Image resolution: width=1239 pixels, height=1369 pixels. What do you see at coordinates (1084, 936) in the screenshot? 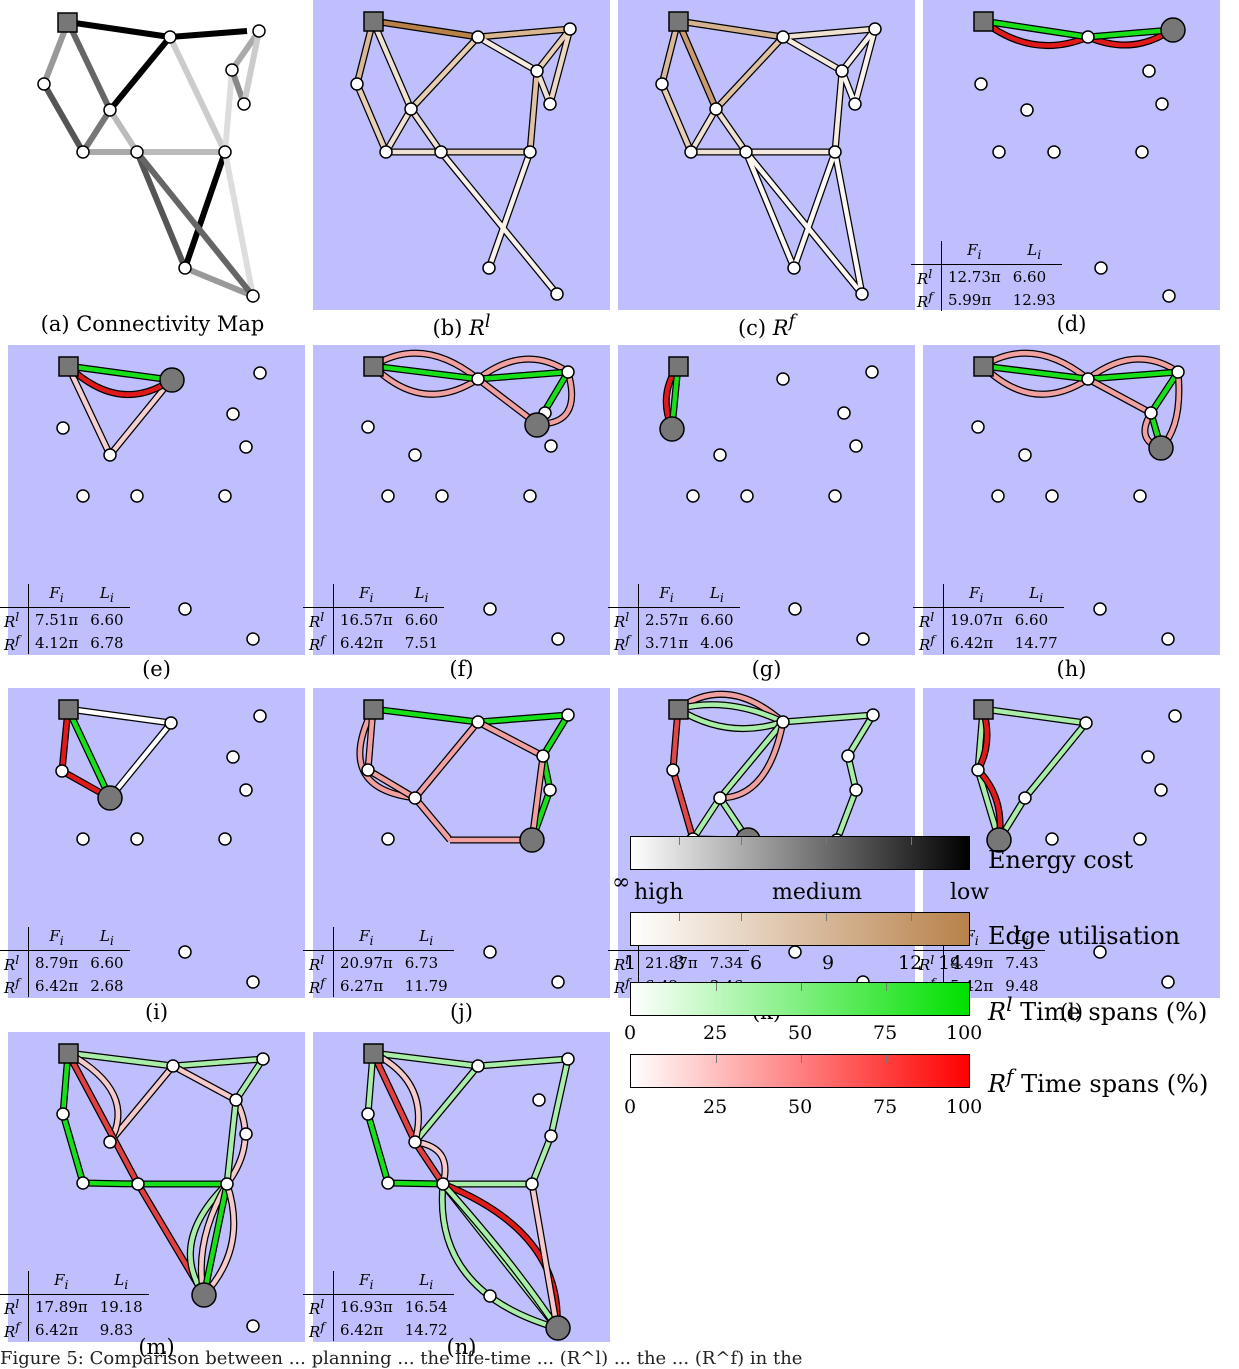
I see `edge-utilisation-label: Edge utilisation` at bounding box center [1084, 936].